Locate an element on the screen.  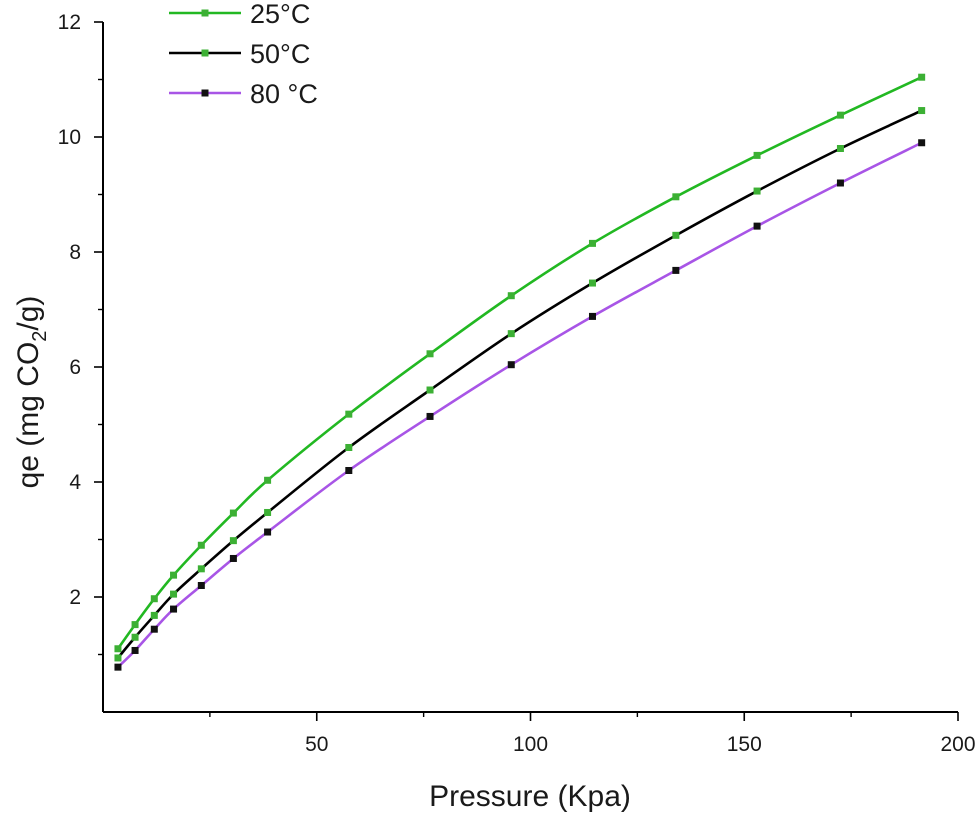
y-tick-label: 2 is located at coordinates (75, 597).